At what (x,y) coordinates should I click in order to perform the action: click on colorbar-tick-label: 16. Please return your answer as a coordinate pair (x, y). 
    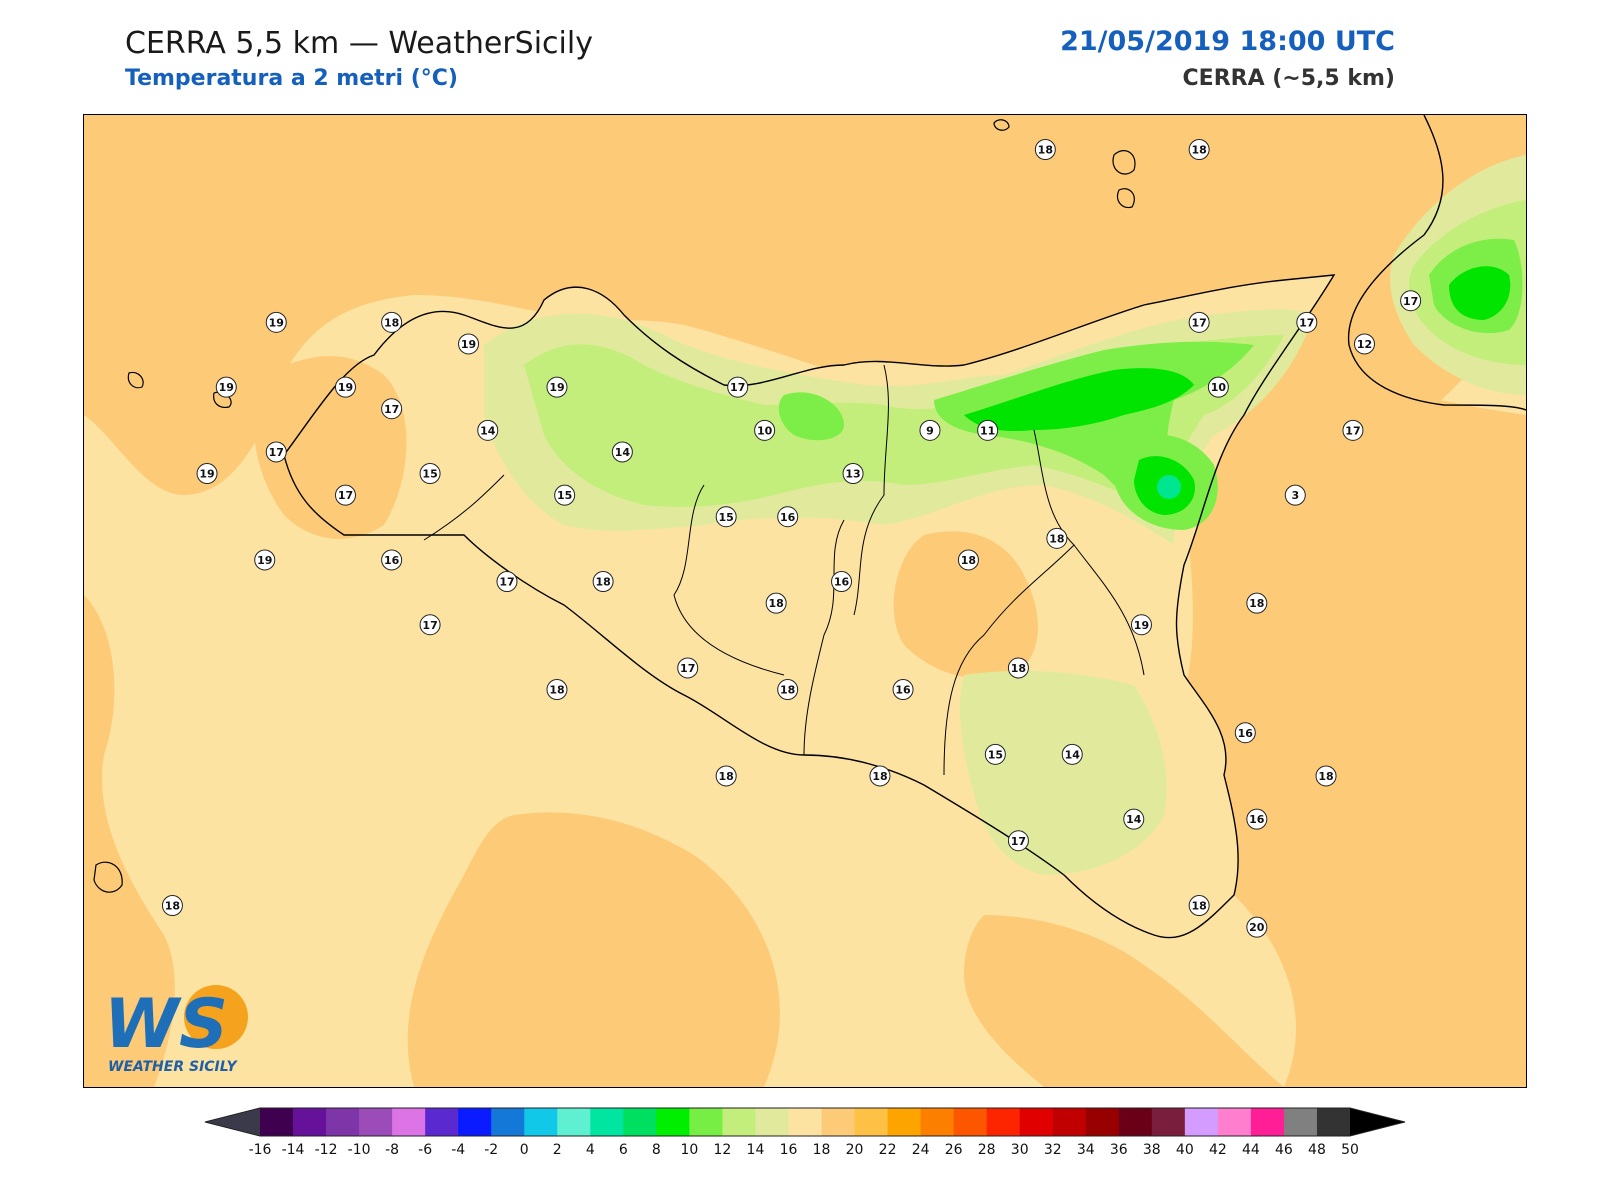
    Looking at the image, I should click on (789, 1150).